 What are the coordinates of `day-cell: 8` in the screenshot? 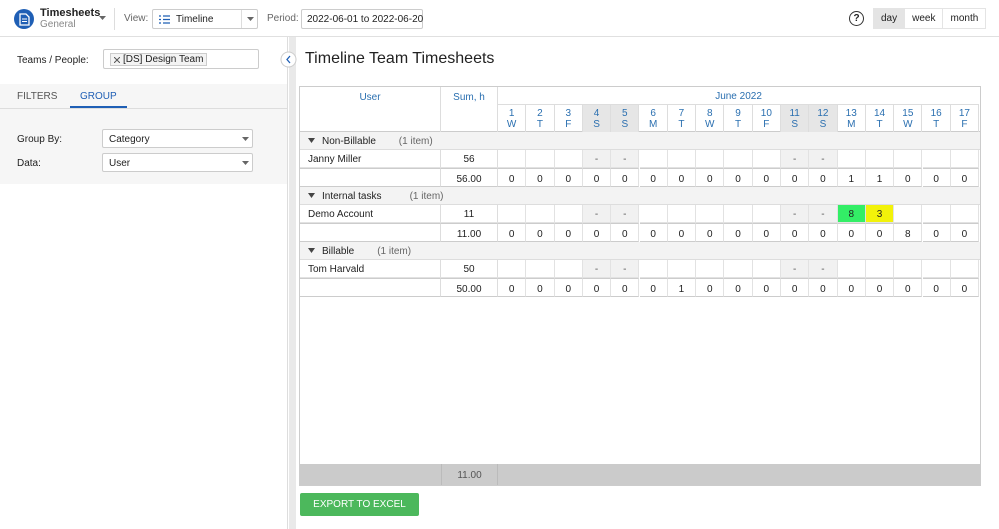 It's located at (851, 214).